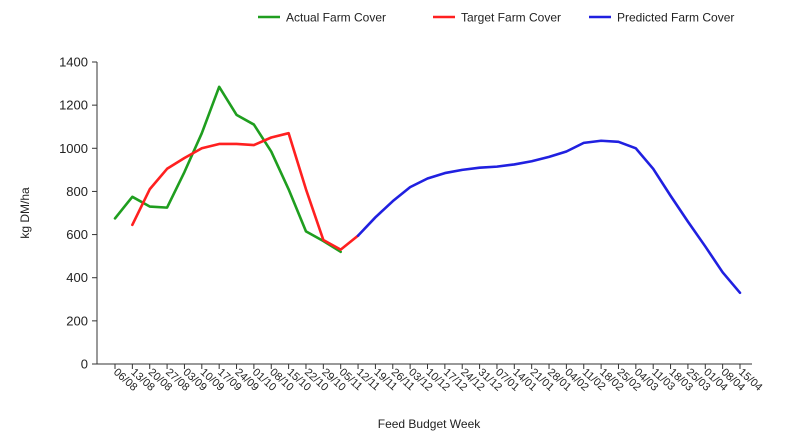 The height and width of the screenshot is (440, 802). What do you see at coordinates (336, 18) in the screenshot?
I see `legend-label: Actual Farm Cover` at bounding box center [336, 18].